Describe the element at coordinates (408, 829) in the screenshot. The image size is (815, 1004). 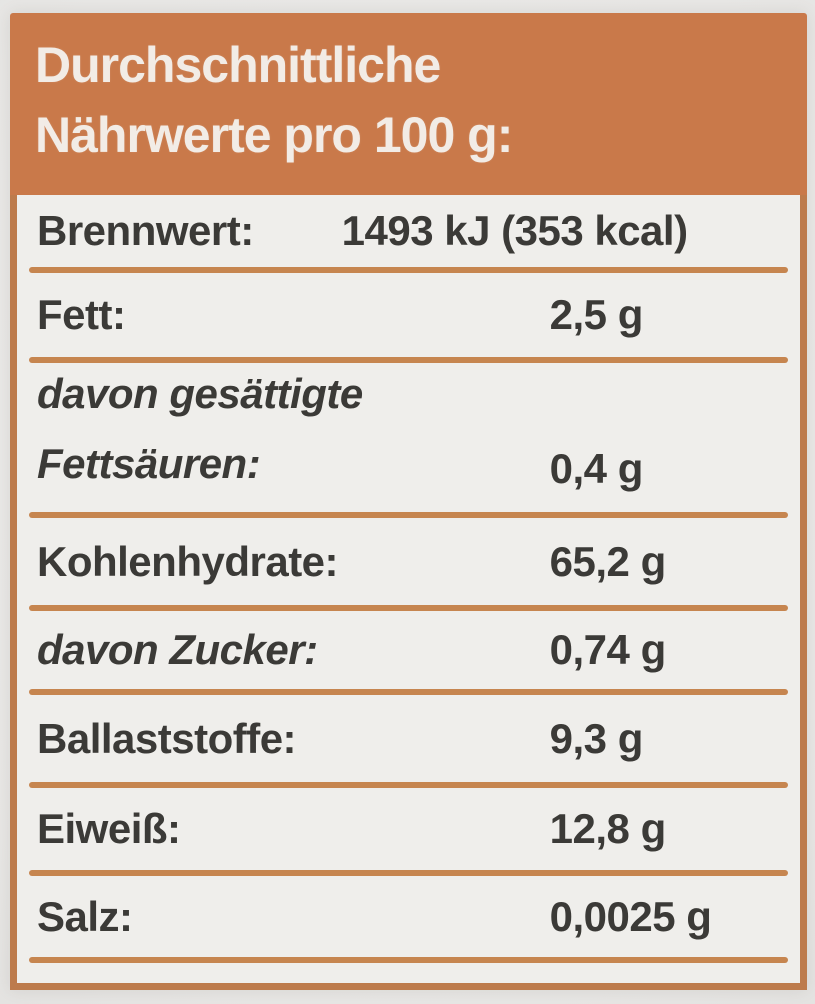
I see `table-row: Eiweiß: 12,8 g` at that location.